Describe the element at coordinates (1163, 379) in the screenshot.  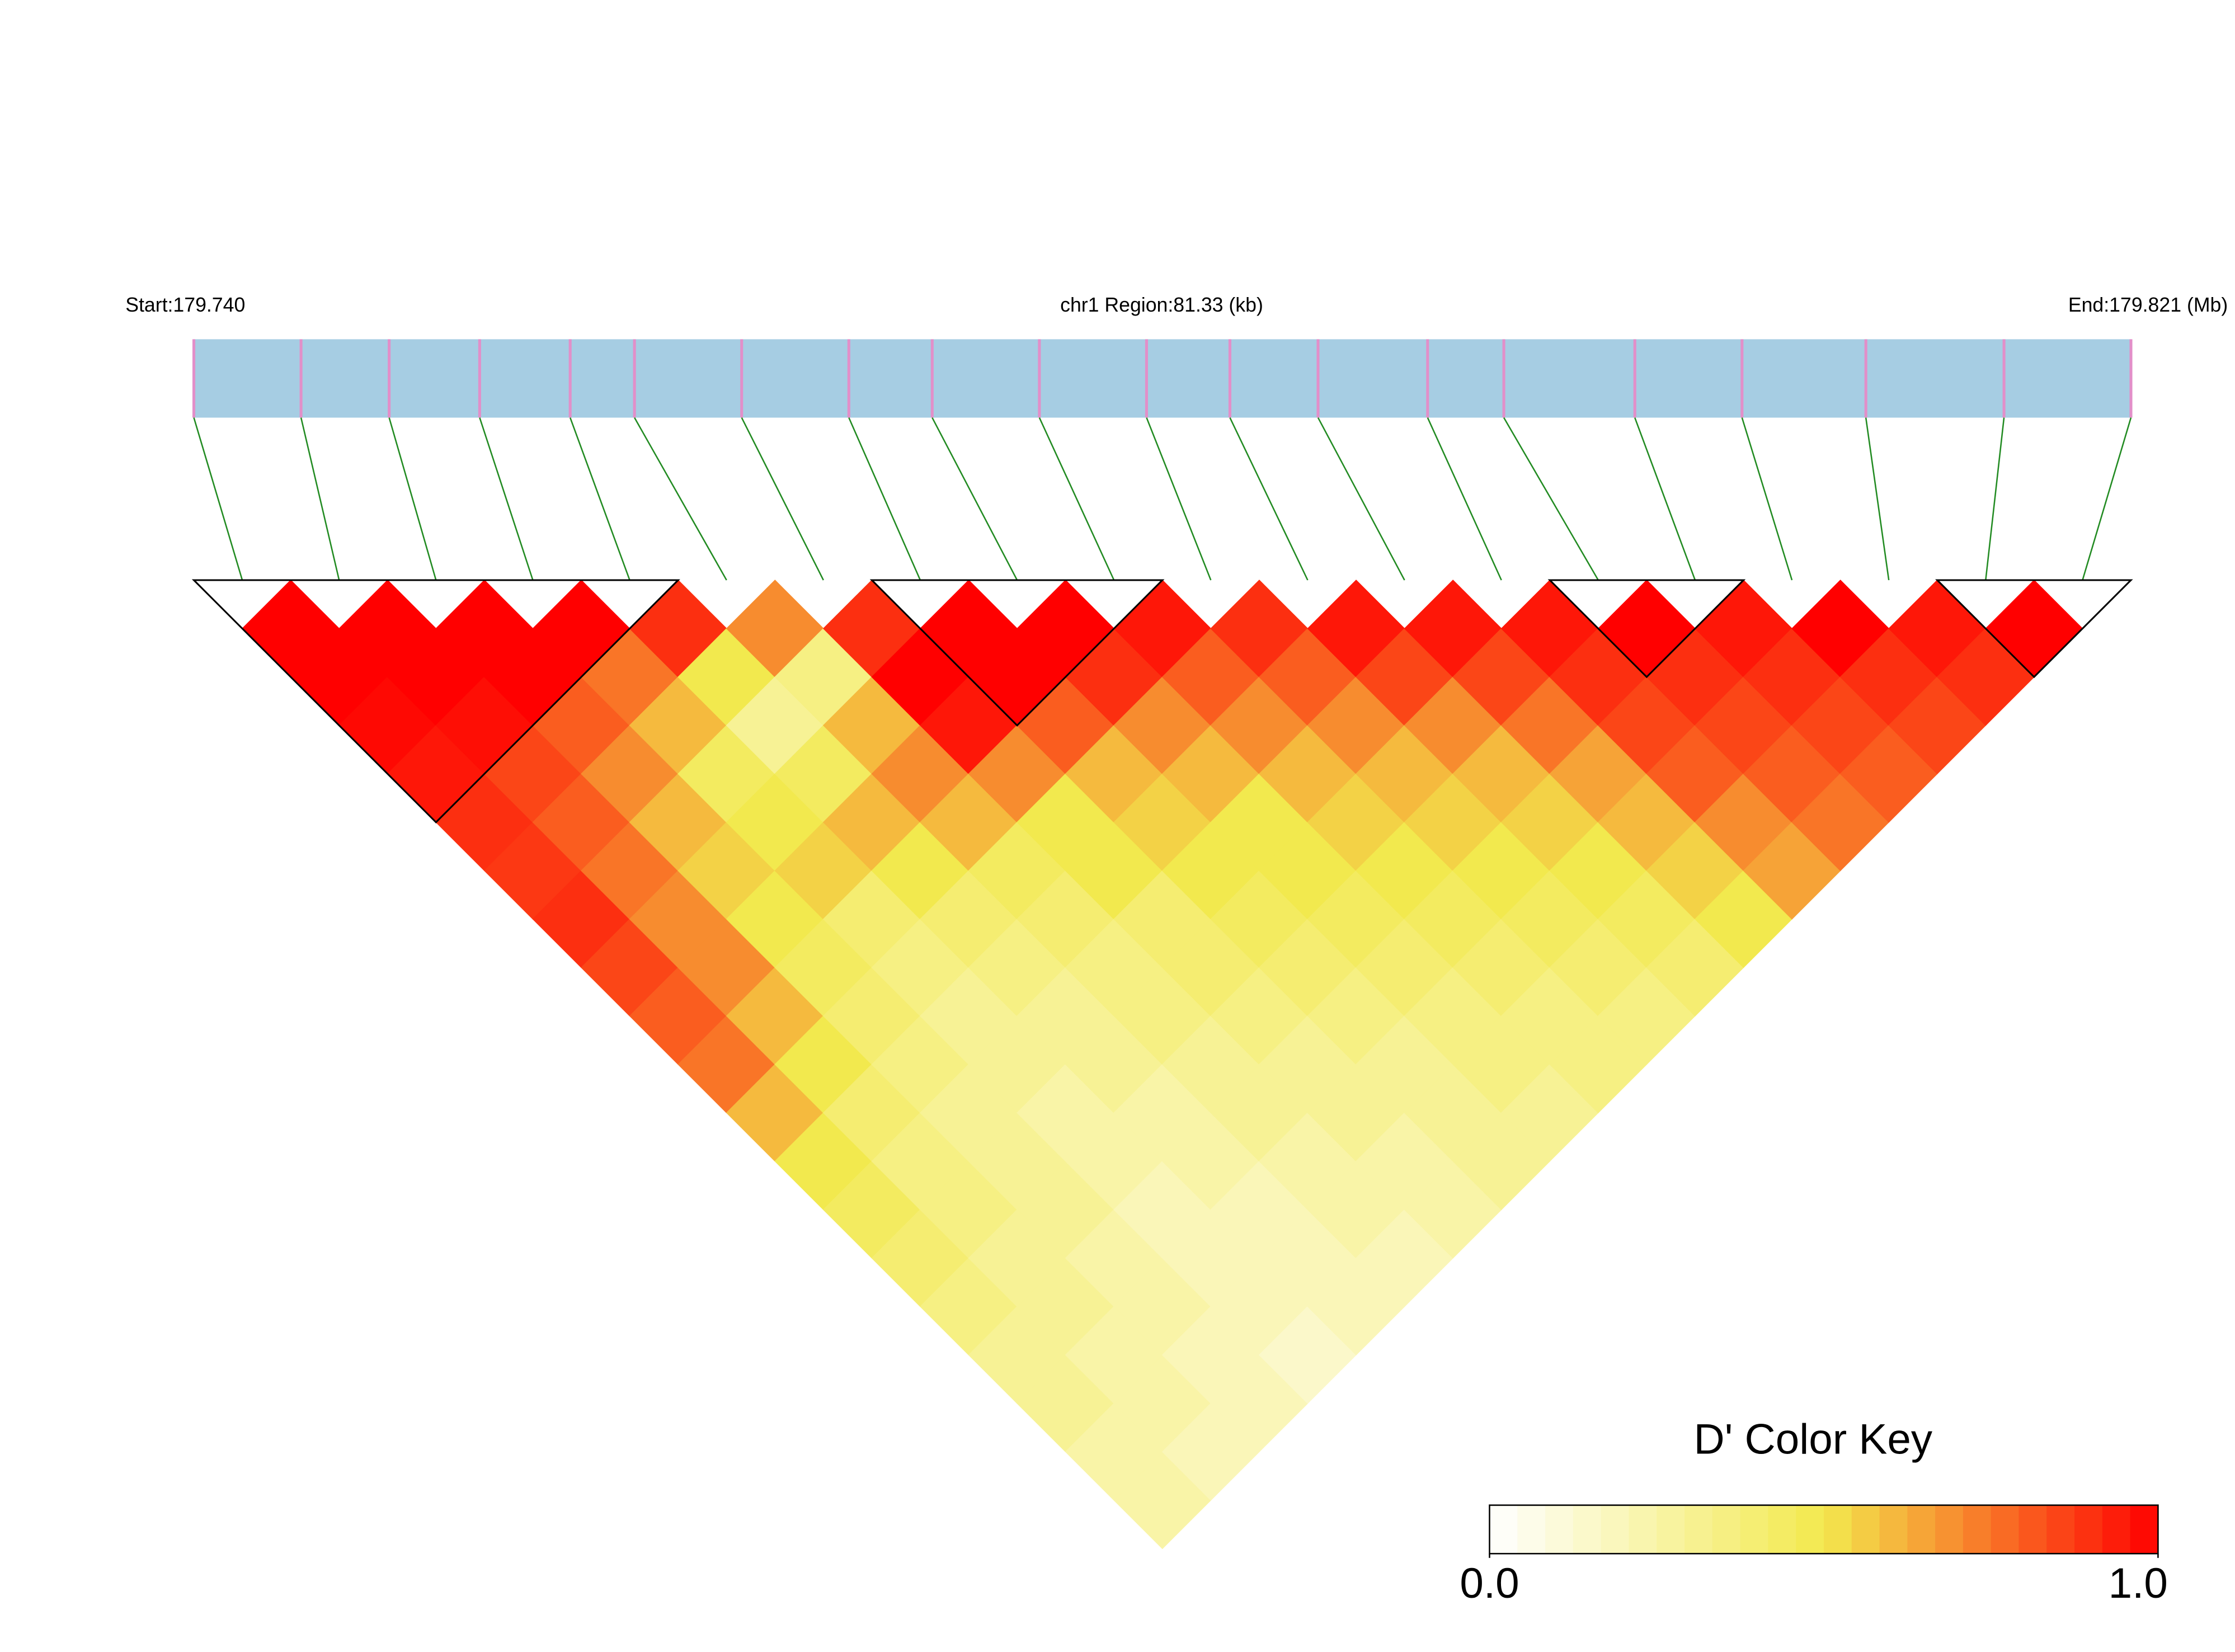
I see `snp-bar` at that location.